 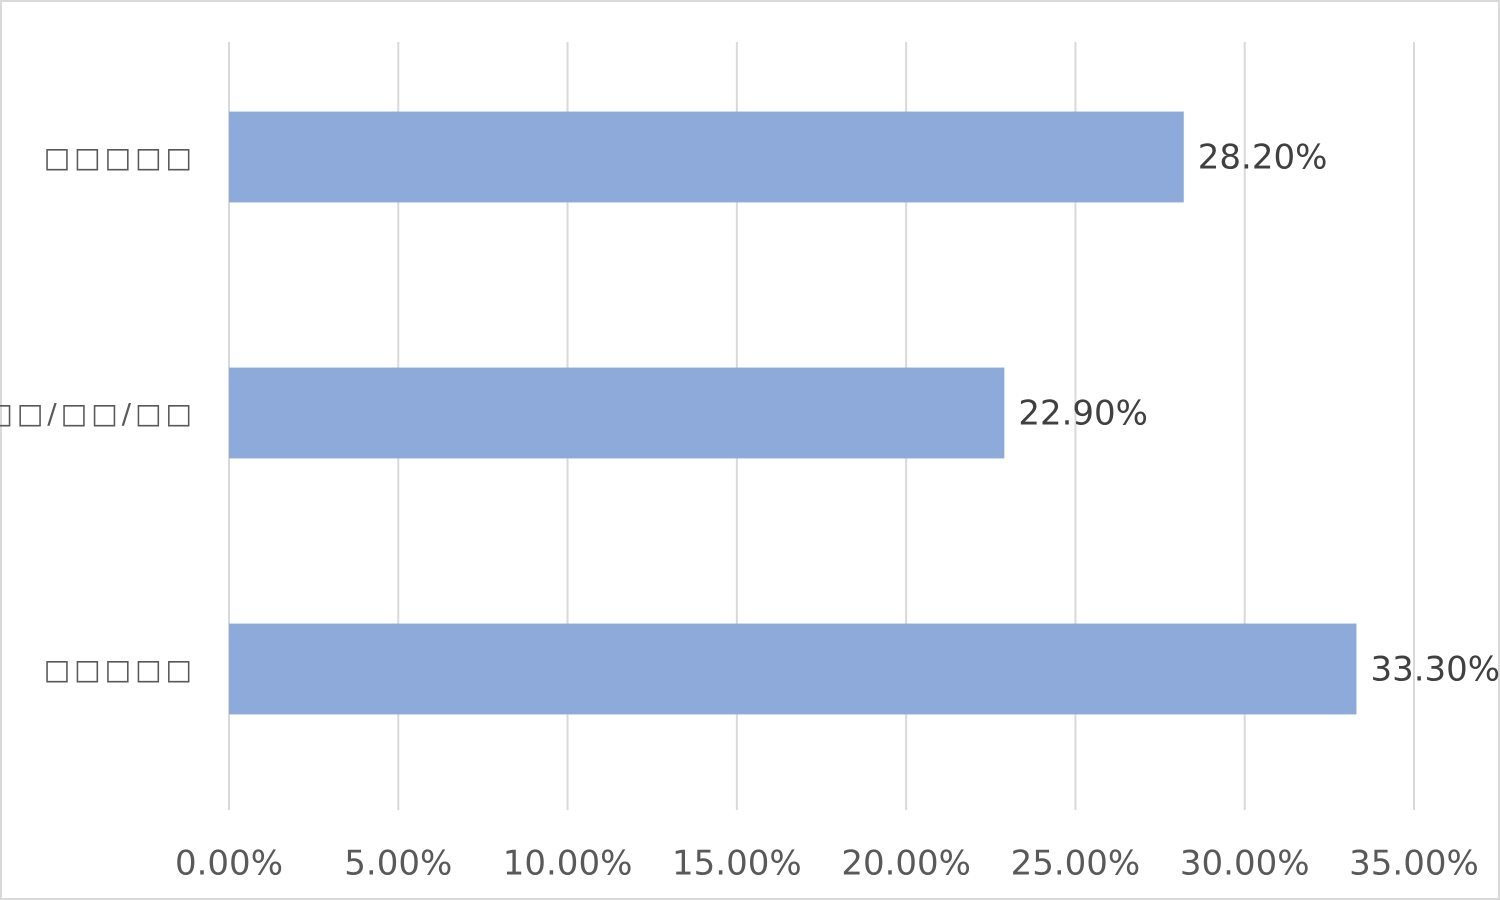 What do you see at coordinates (1076, 864) in the screenshot?
I see `x-tick-label: 25.00%` at bounding box center [1076, 864].